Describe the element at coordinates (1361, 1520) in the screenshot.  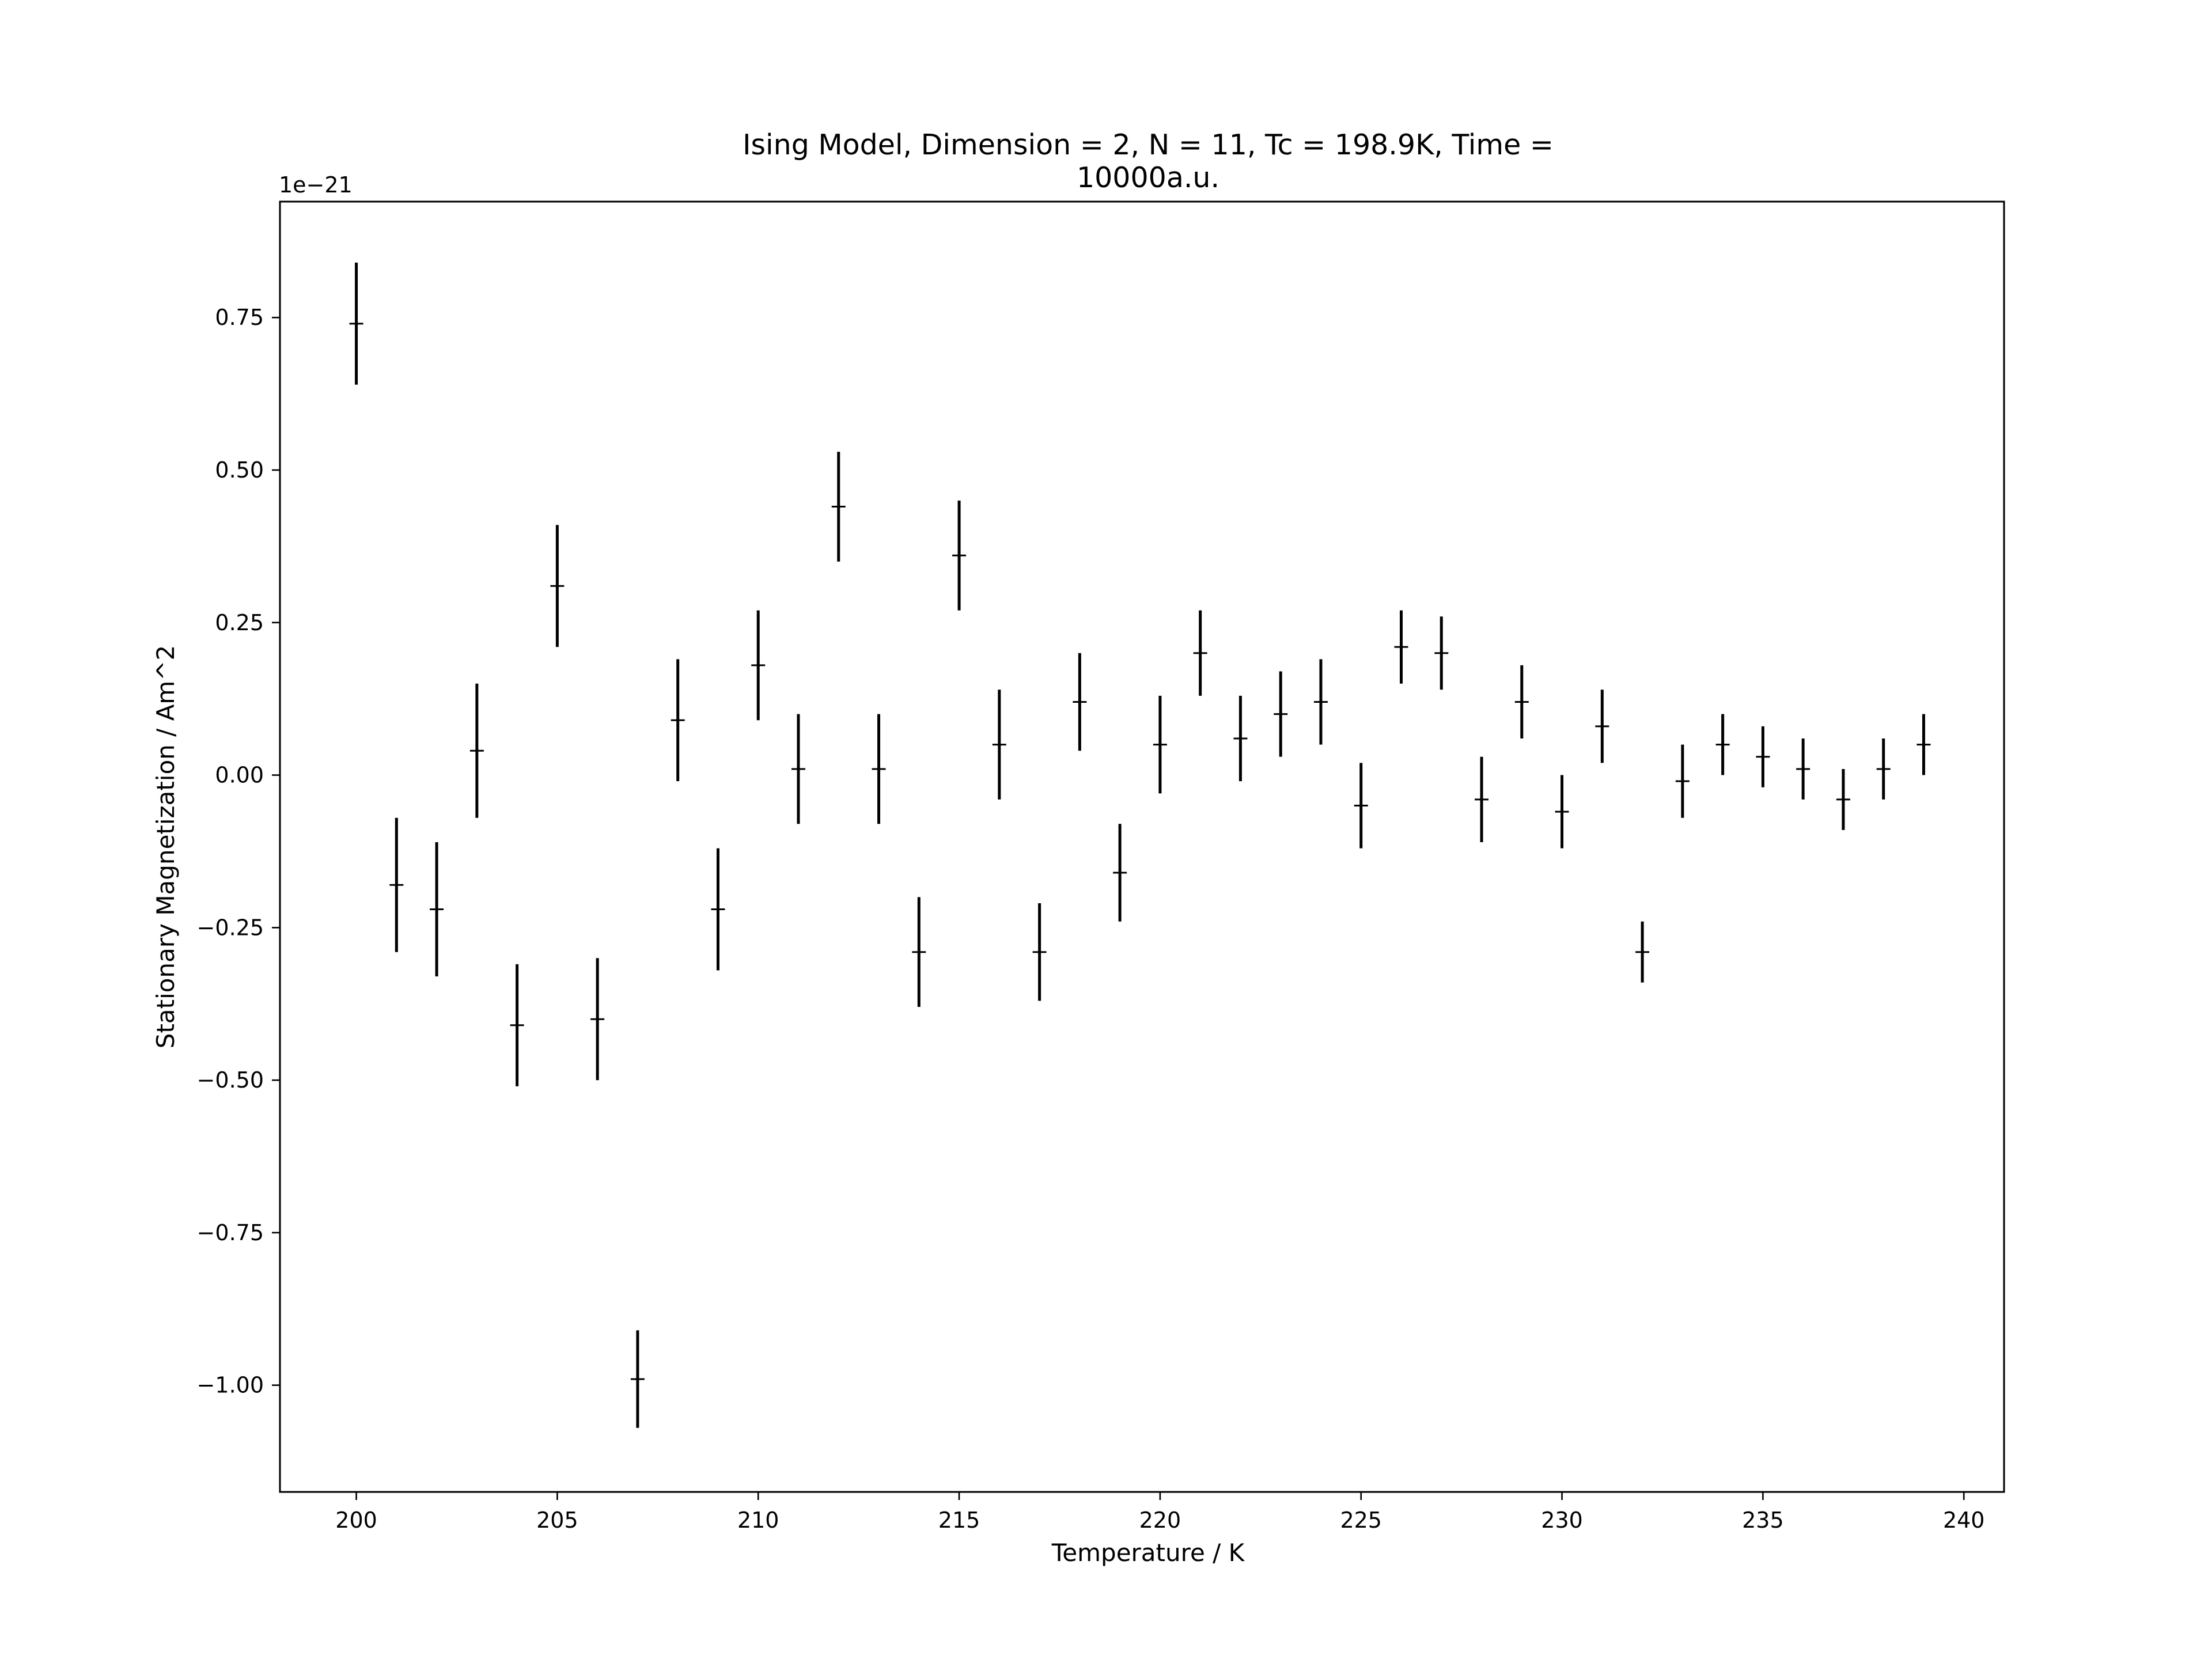
I see `x-tick-label: 225` at that location.